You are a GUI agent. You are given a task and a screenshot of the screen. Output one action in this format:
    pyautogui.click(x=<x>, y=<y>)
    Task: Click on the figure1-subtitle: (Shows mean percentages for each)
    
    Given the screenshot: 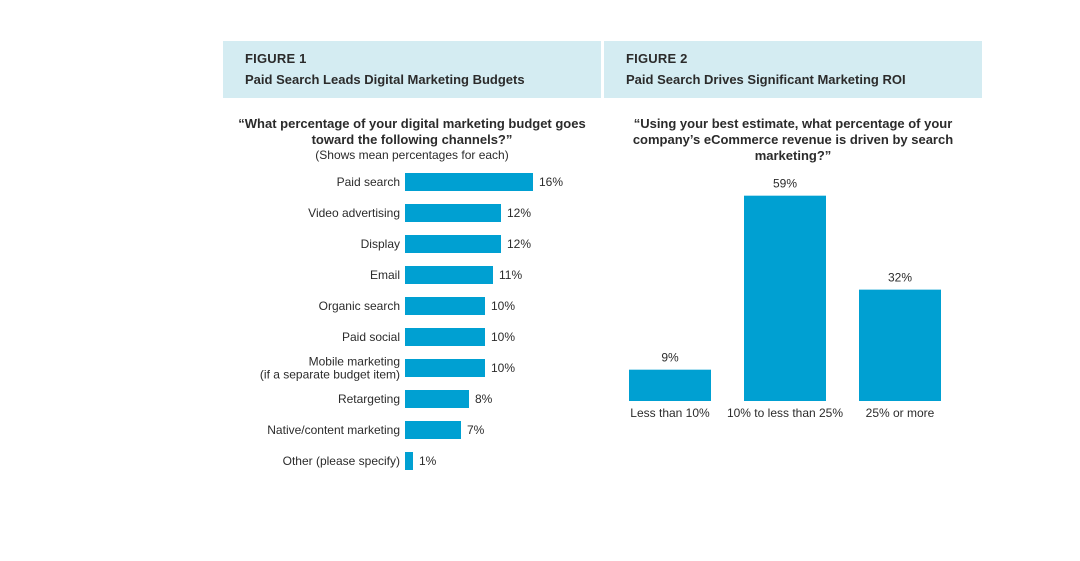 What is the action you would take?
    pyautogui.click(x=412, y=155)
    